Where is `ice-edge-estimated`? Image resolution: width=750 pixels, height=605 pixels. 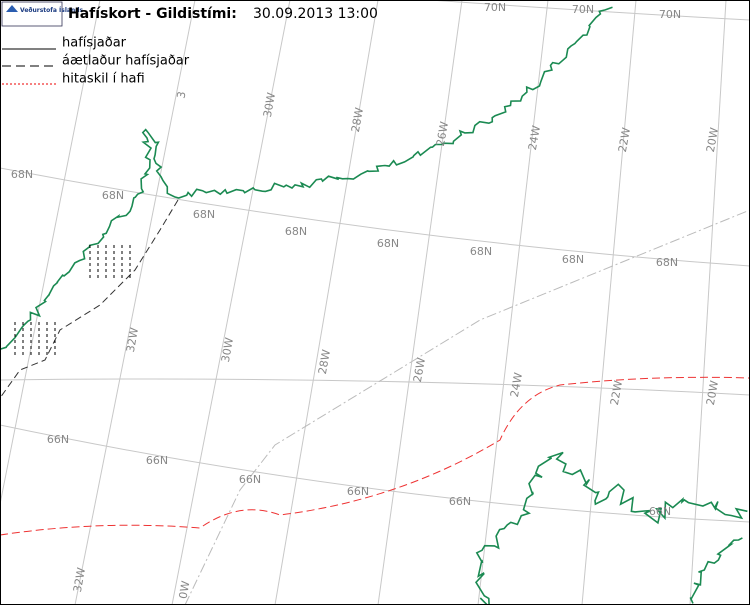 ice-edge-estimated is located at coordinates (89, 299).